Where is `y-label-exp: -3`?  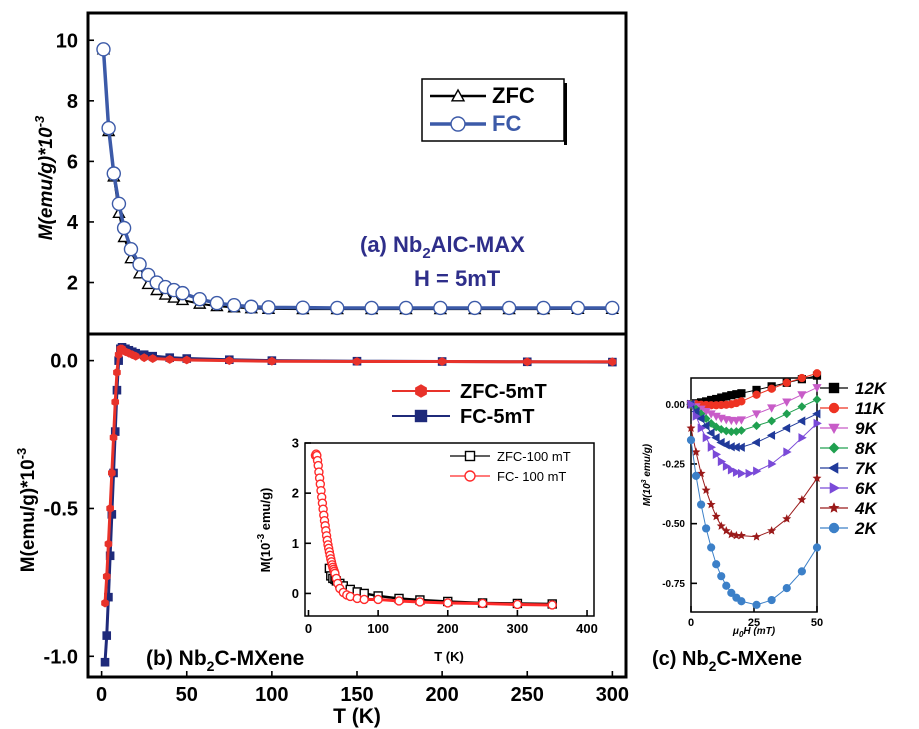
y-label-exp: -3 is located at coordinates (39, 121).